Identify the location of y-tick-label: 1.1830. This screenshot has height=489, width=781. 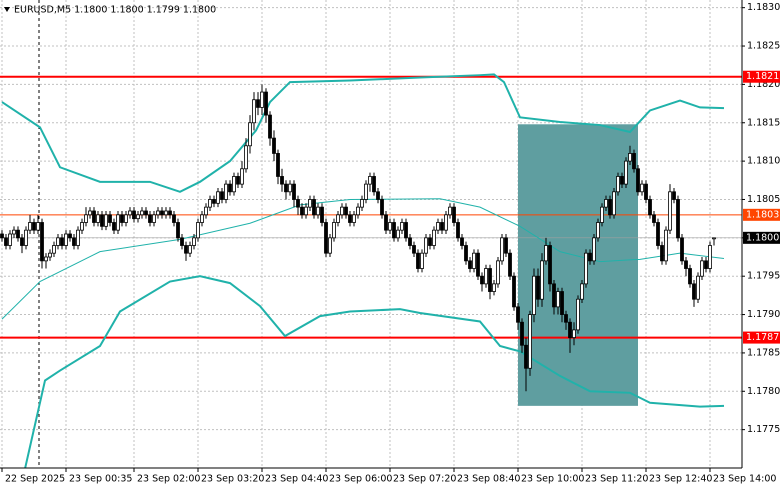
(763, 7).